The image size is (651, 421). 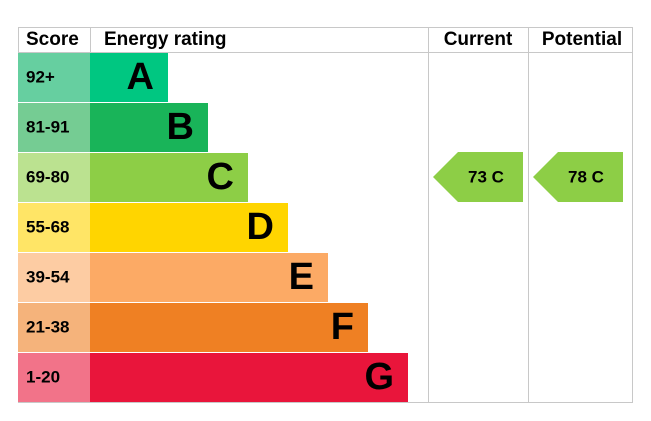 What do you see at coordinates (180, 127) in the screenshot?
I see `rating-letter: B` at bounding box center [180, 127].